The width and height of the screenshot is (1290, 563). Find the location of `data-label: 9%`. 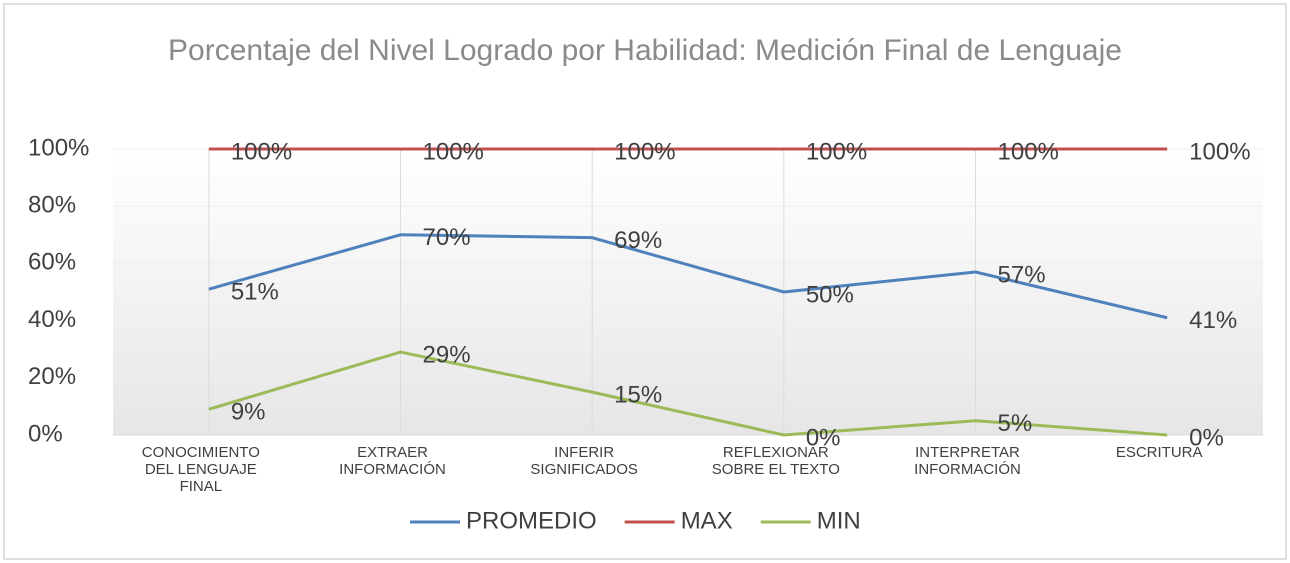

data-label: 9% is located at coordinates (248, 412).